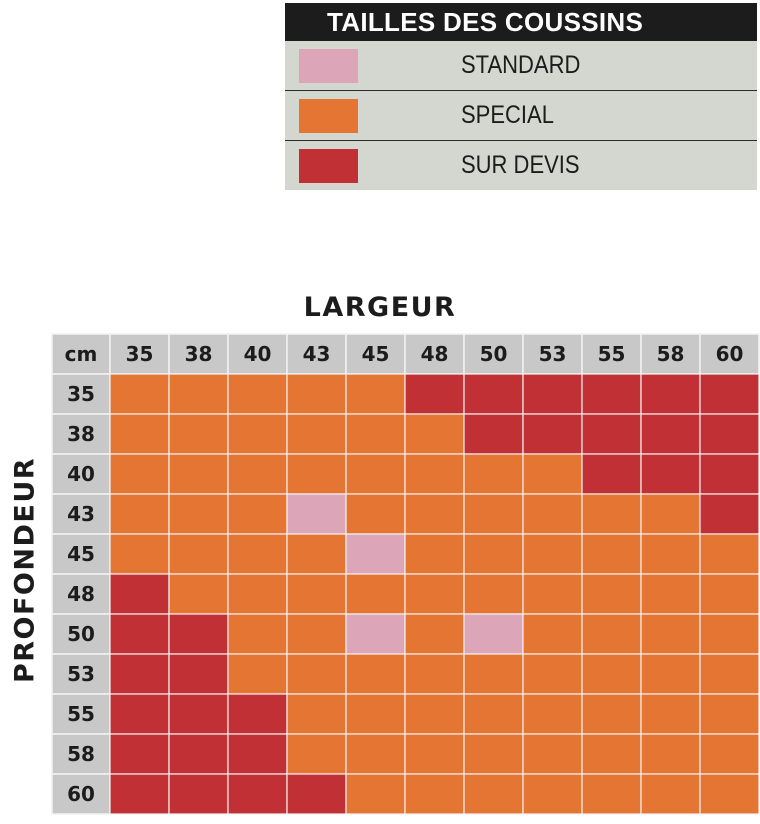 The width and height of the screenshot is (760, 824). I want to click on x-axis-title: LARGEUR, so click(380, 307).